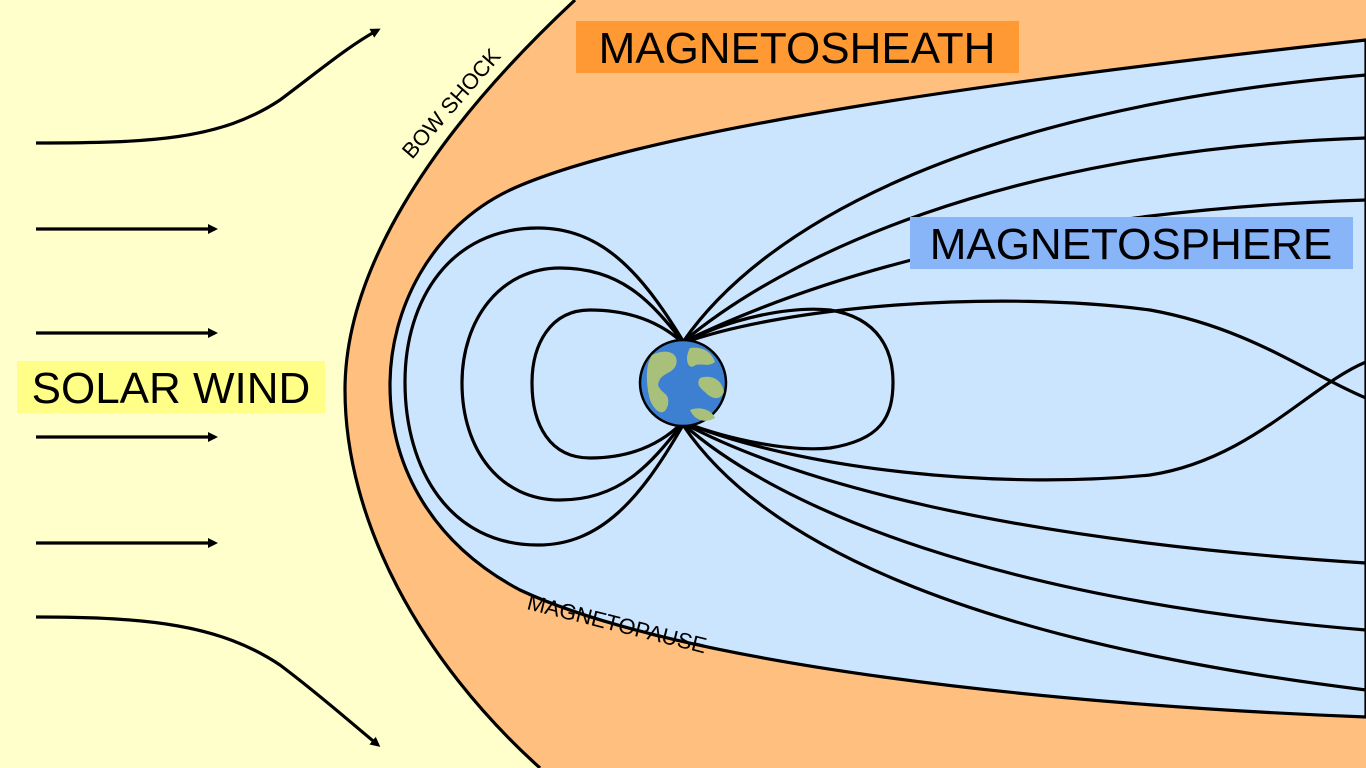 The image size is (1366, 768). I want to click on magnetosphere-label: MAGNETOSPHERE, so click(1131, 244).